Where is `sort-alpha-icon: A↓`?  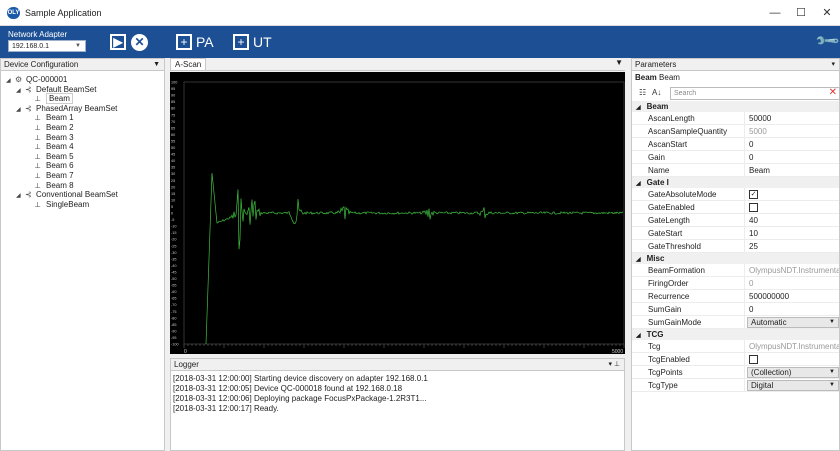
sort-alpha-icon: A↓ is located at coordinates (657, 92).